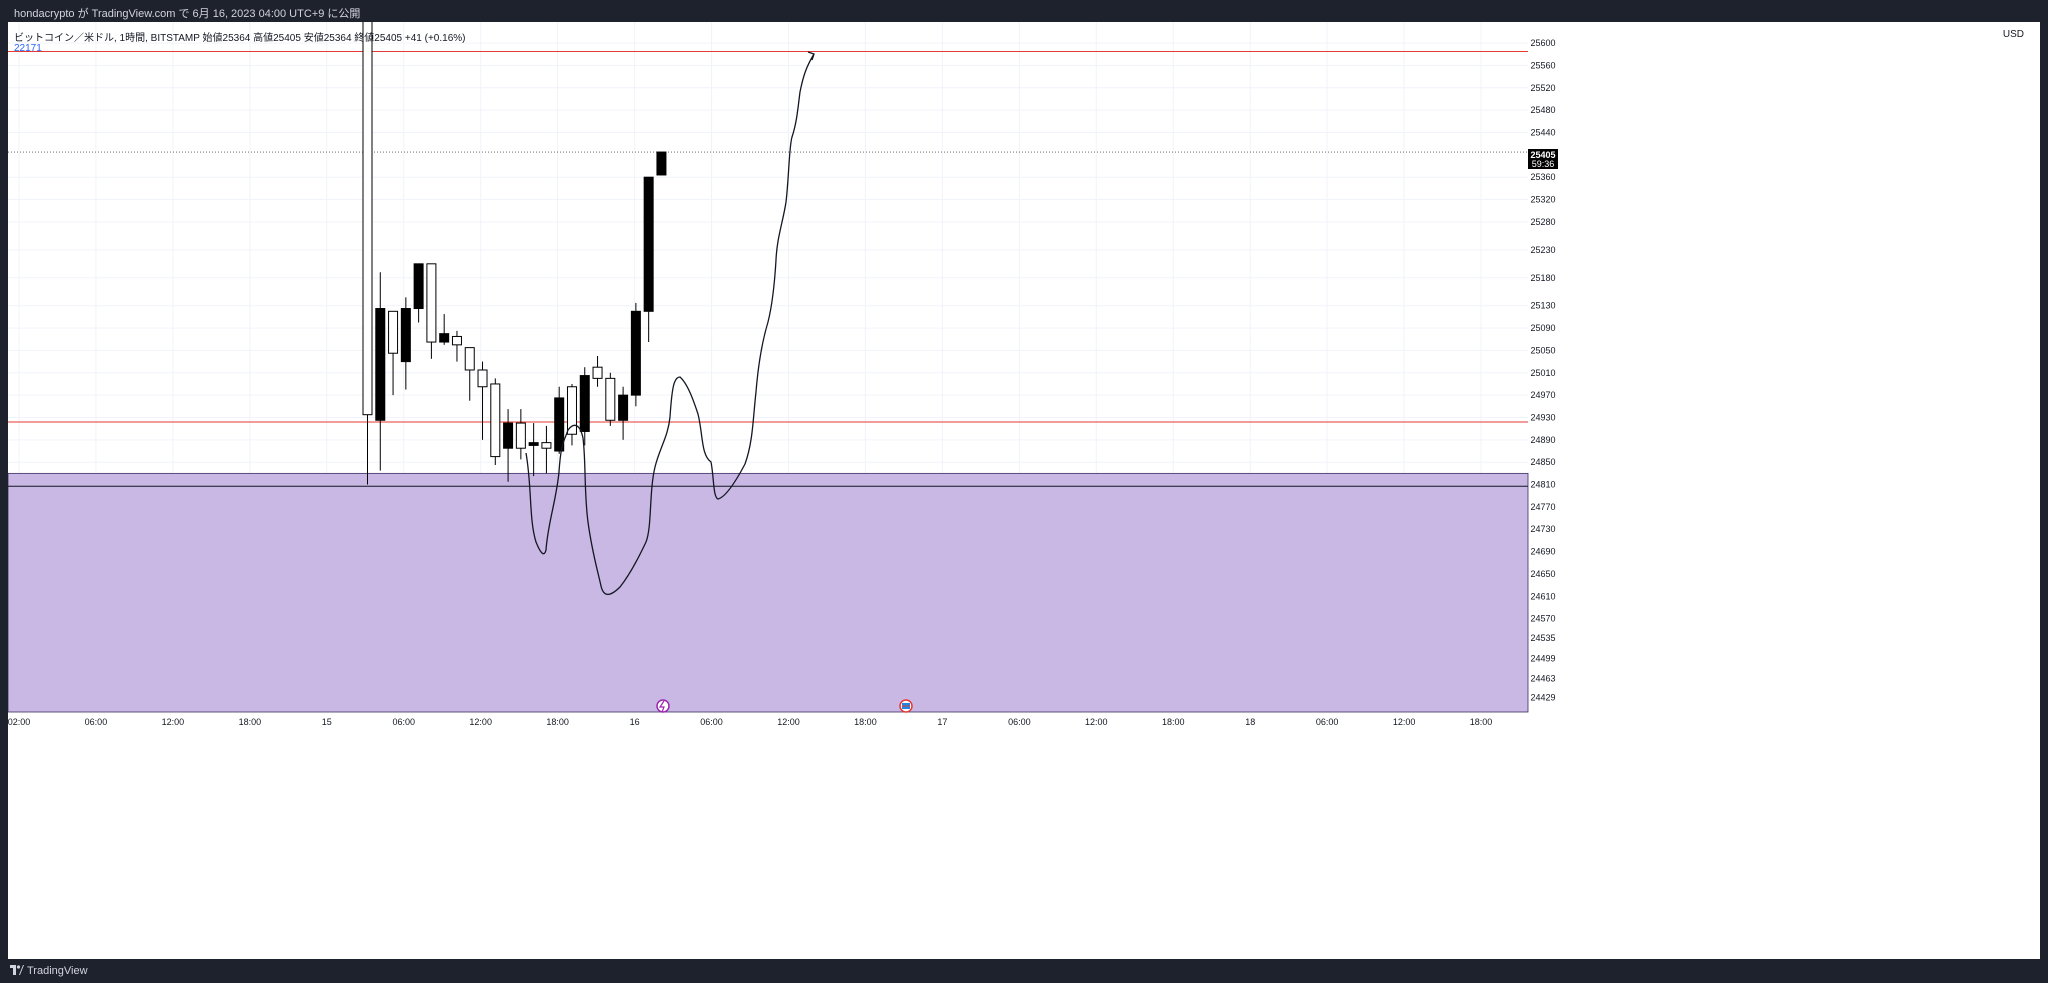 The height and width of the screenshot is (983, 2048). I want to click on y-tick-label: 24463, so click(1542, 678).